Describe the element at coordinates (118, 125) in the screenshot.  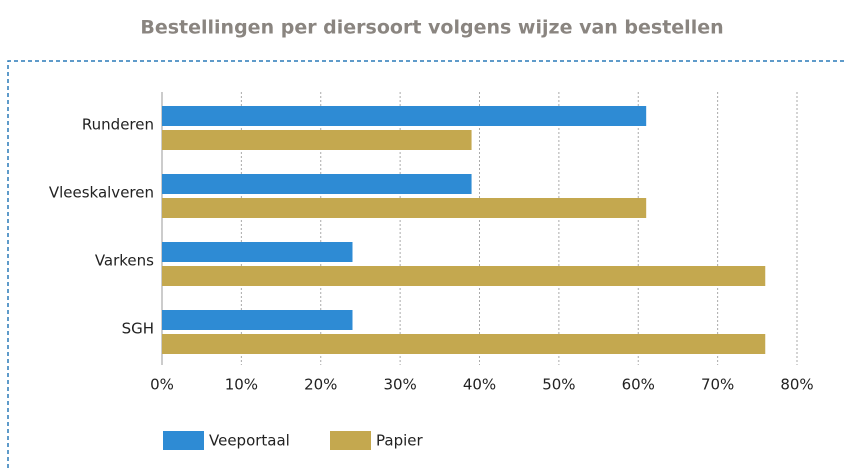
I see `y-tick-label: Runderen` at that location.